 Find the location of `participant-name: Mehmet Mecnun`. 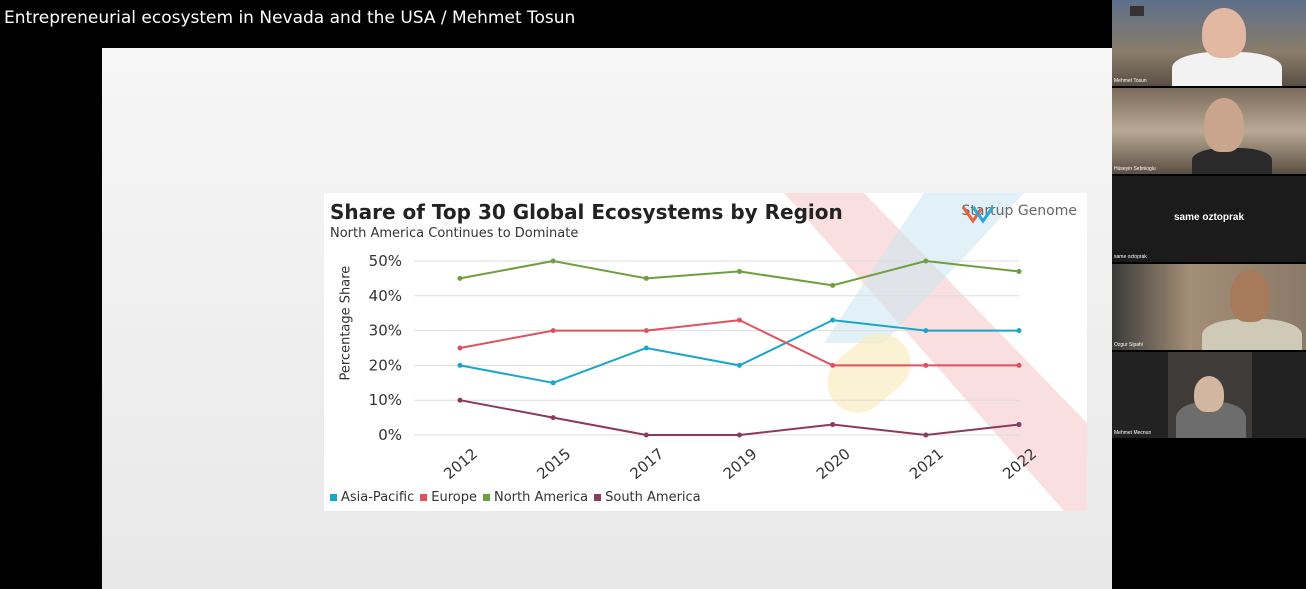

participant-name: Mehmet Mecnun is located at coordinates (1133, 433).